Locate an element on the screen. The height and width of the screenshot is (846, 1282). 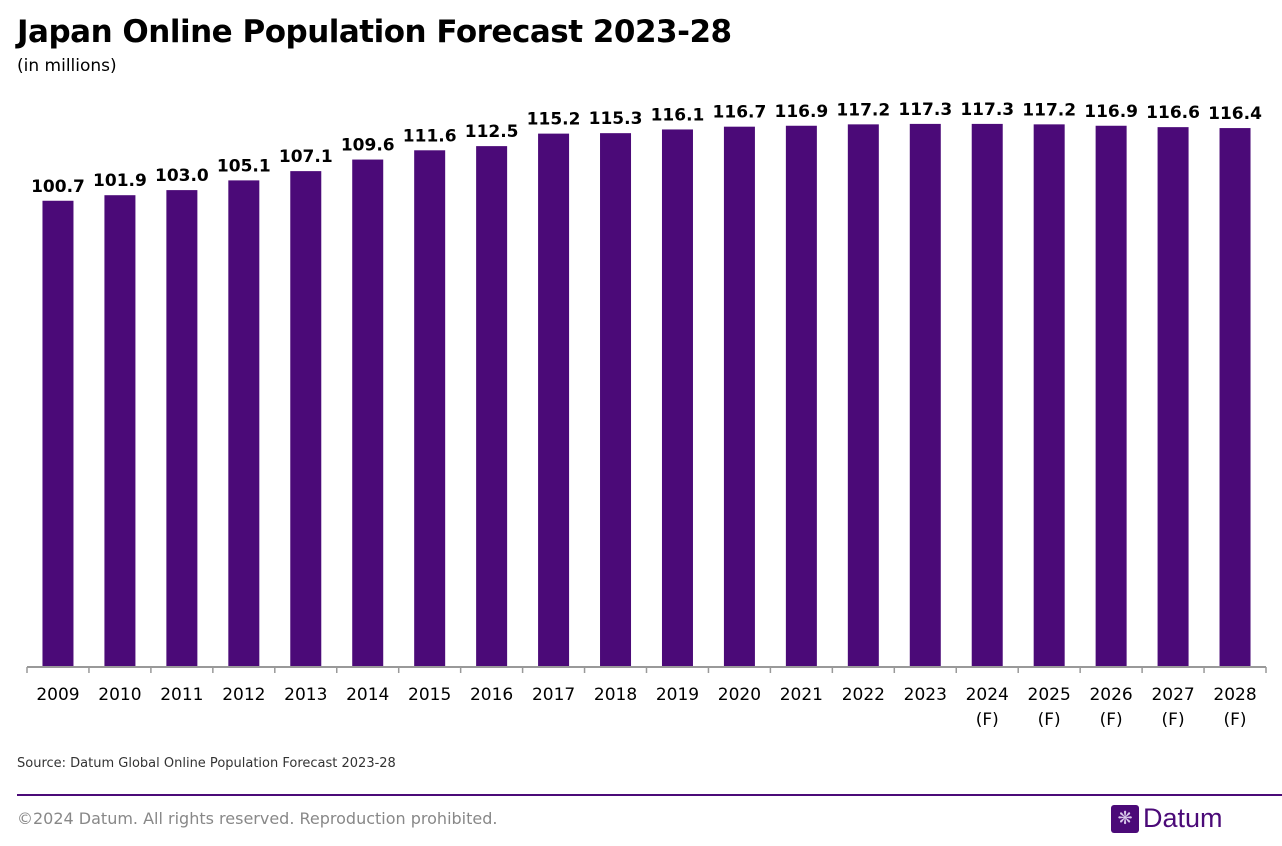
logo-icon: ❋ is located at coordinates (1125, 818).